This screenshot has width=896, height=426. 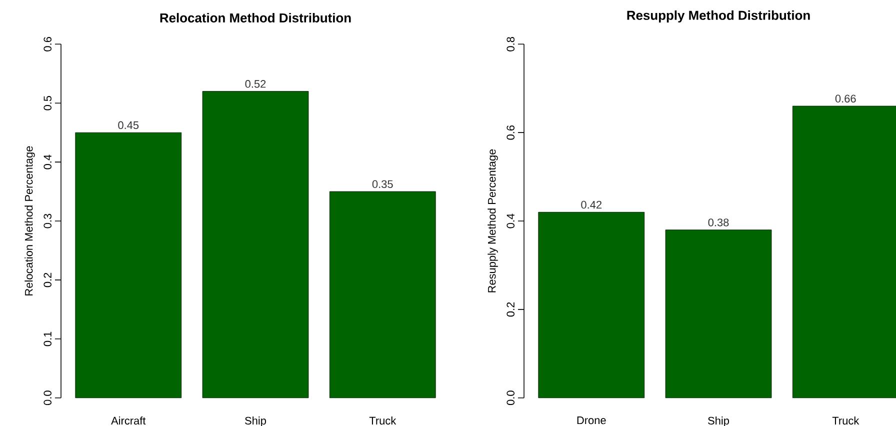 What do you see at coordinates (255, 84) in the screenshot?
I see `data-label: 0.52` at bounding box center [255, 84].